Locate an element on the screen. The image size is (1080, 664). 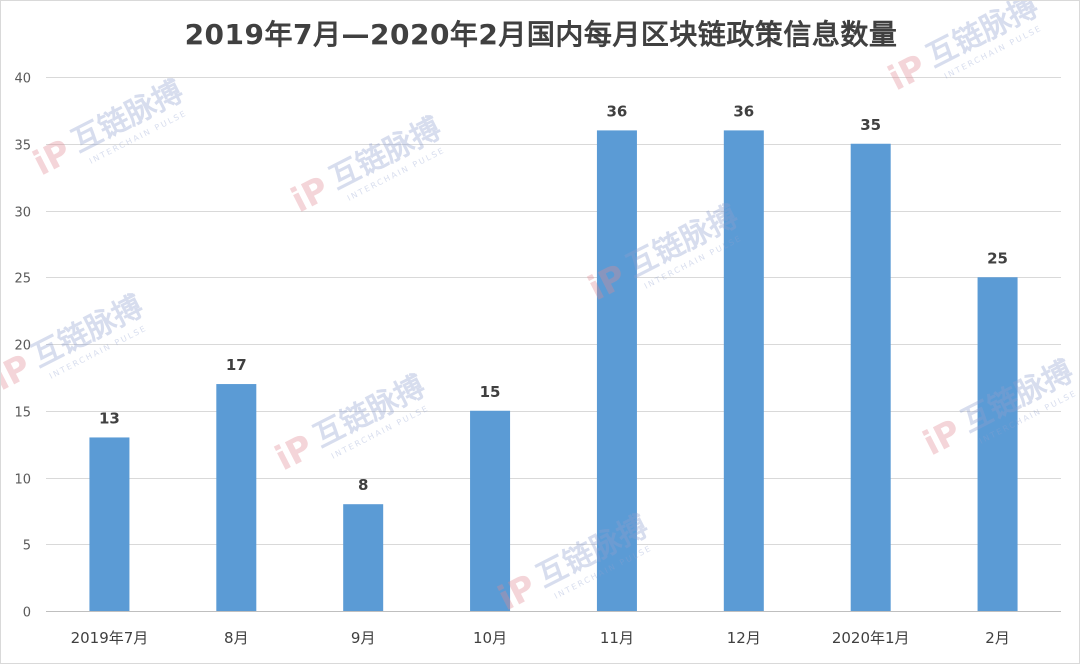
data-label: 15 is located at coordinates (490, 392).